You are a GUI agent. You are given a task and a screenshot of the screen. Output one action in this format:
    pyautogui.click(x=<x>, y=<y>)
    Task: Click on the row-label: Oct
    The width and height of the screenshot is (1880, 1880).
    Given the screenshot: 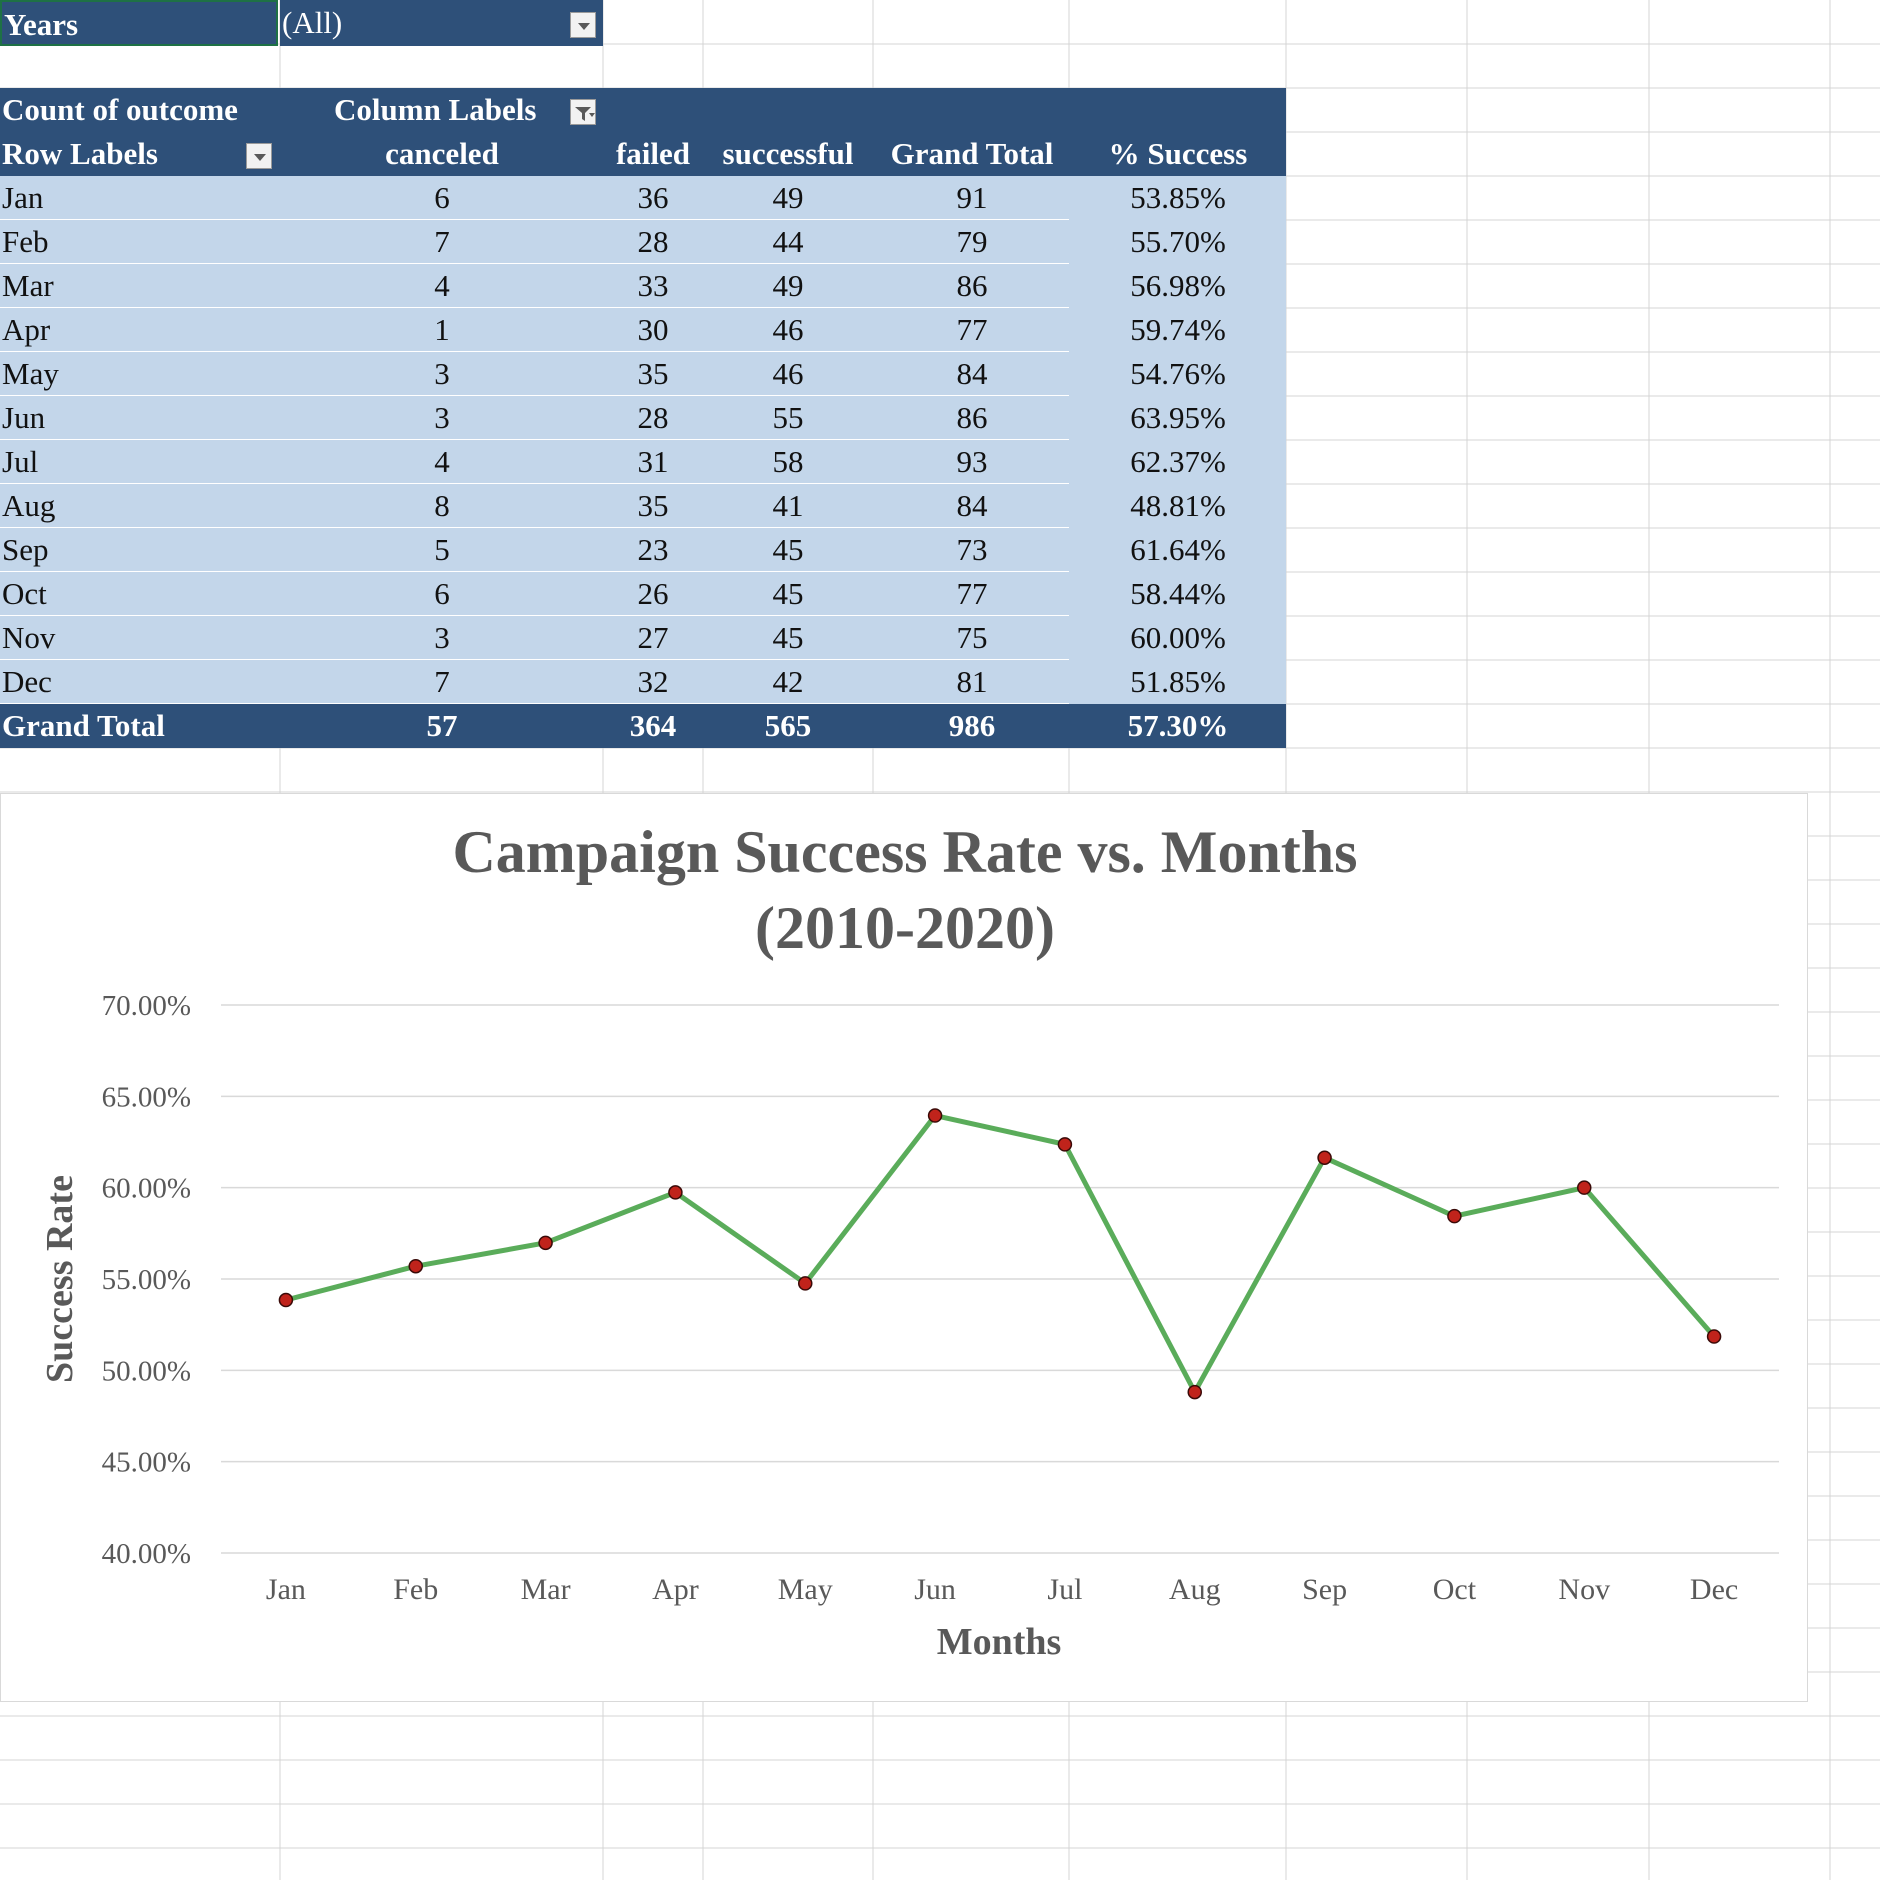 What is the action you would take?
    pyautogui.click(x=24, y=593)
    